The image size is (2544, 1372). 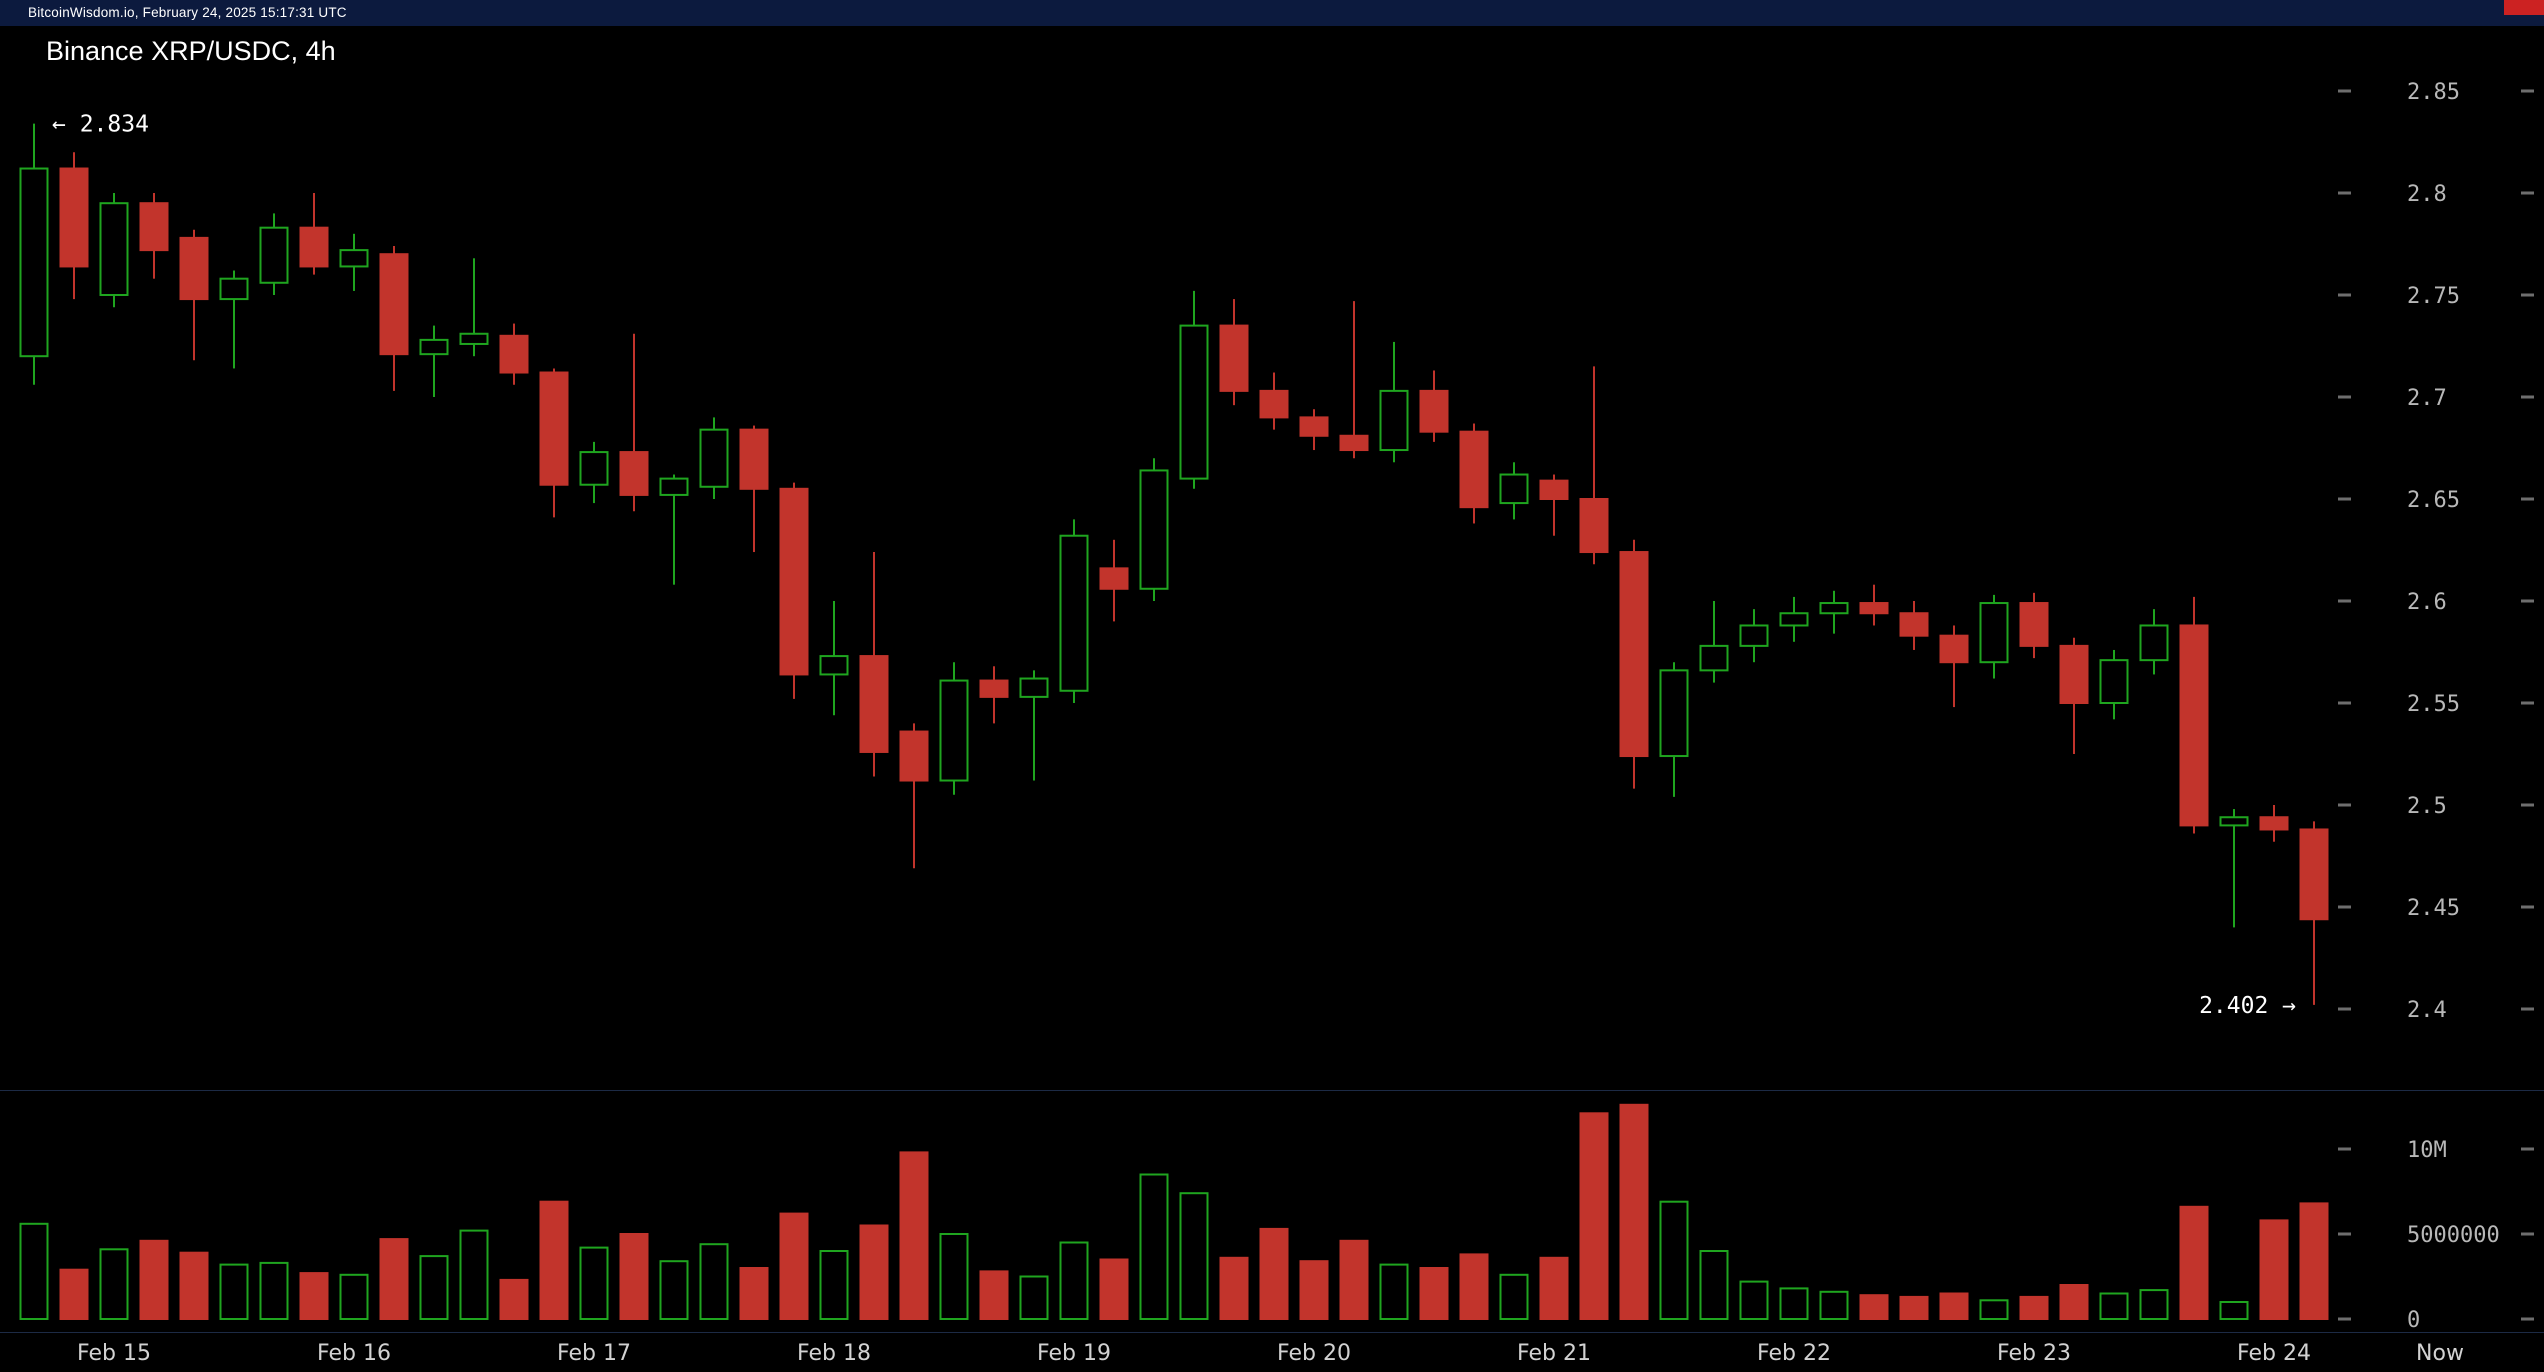 I want to click on x-axis-label: Feb 18, so click(x=834, y=1353).